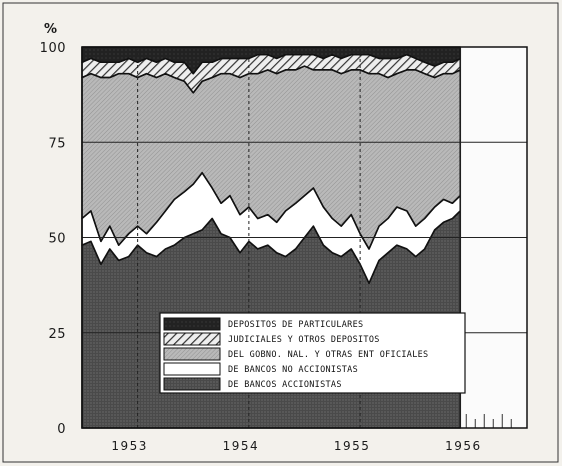 This screenshot has height=466, width=562. What do you see at coordinates (50, 29) in the screenshot?
I see `y-unit-label: %` at bounding box center [50, 29].